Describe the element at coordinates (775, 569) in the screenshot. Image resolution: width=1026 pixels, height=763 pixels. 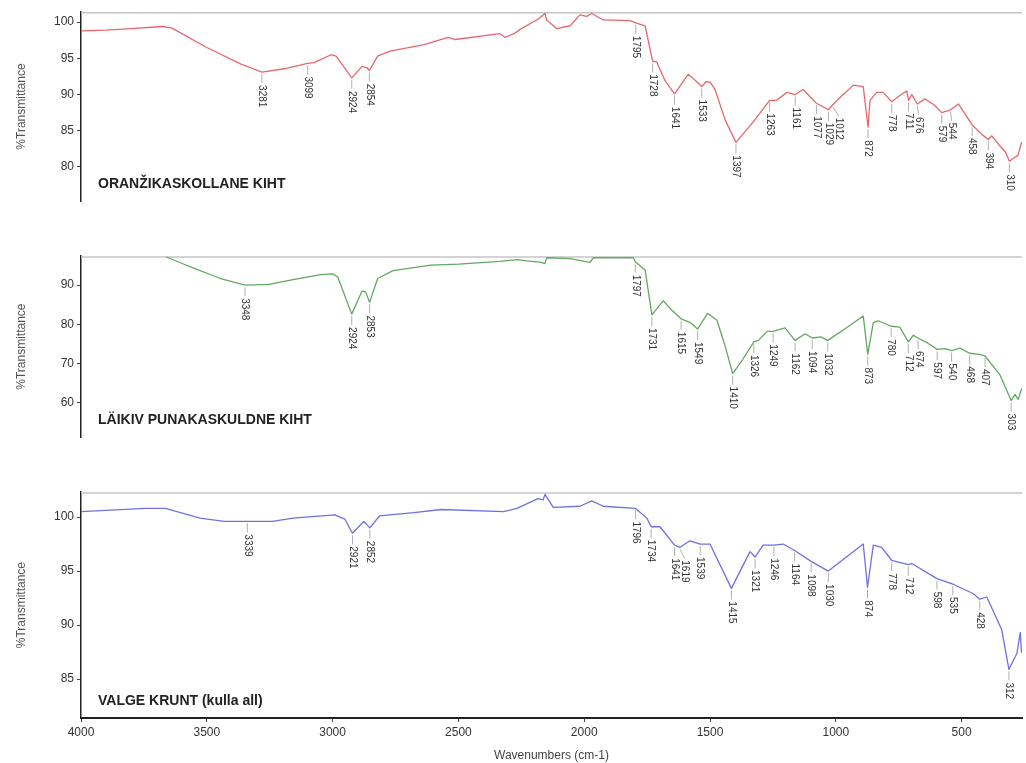
I see `annotation: 1246` at that location.